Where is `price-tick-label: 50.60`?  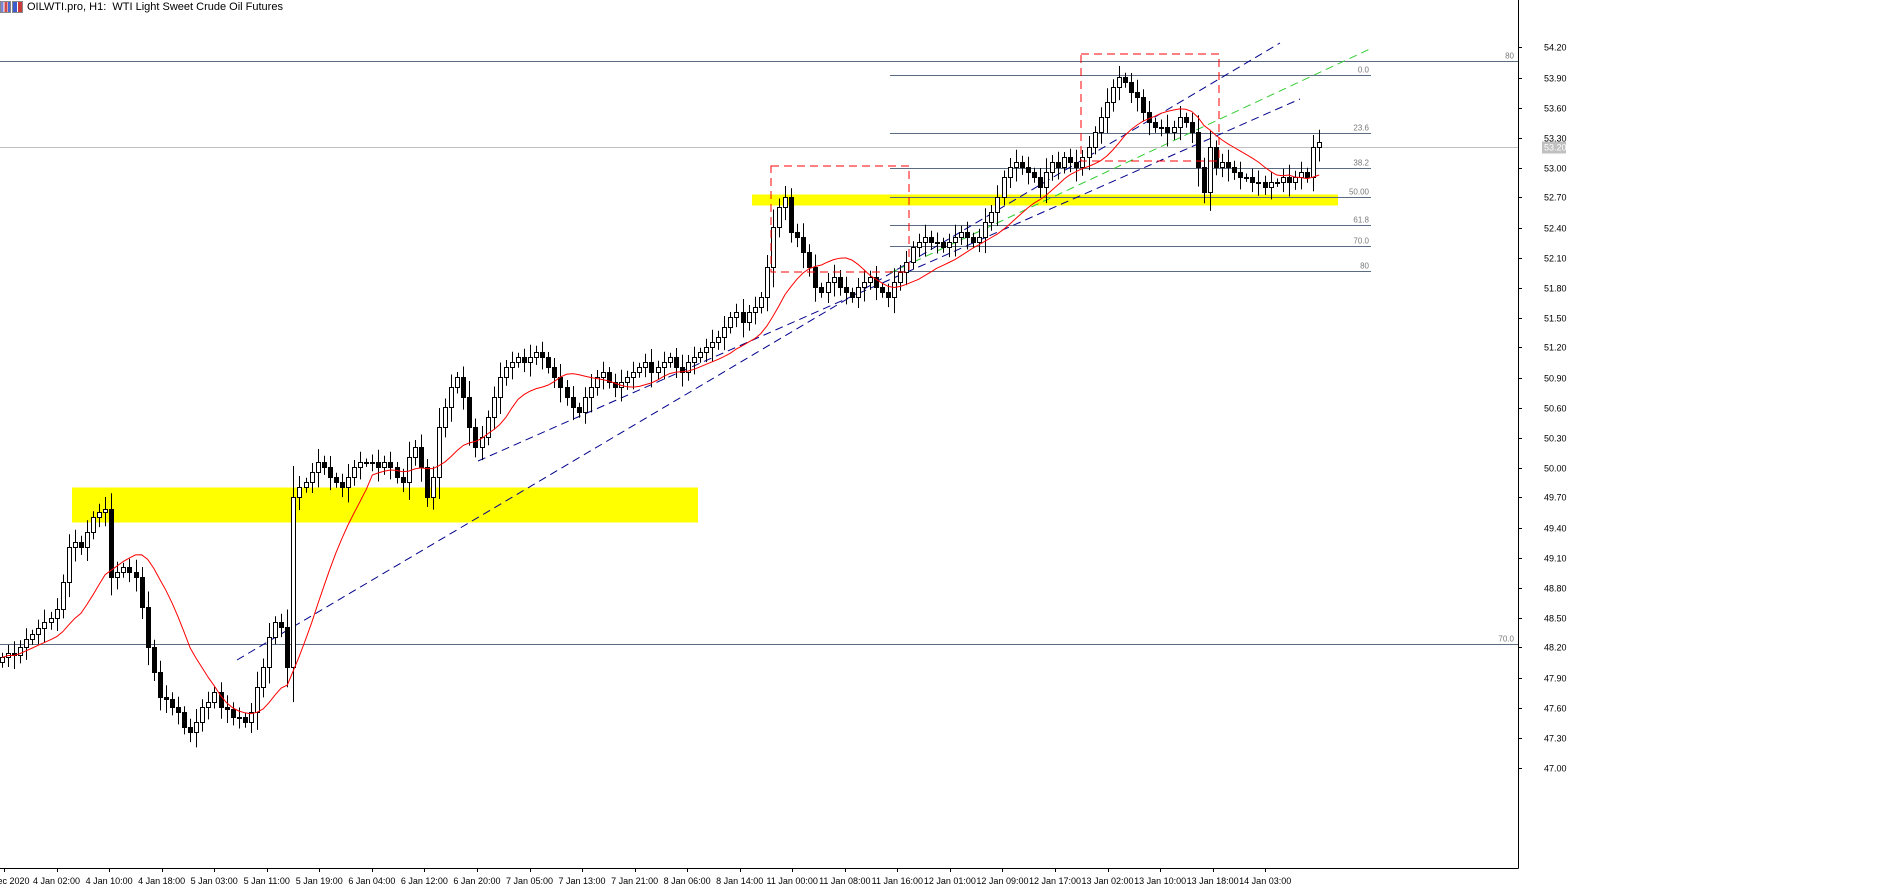 price-tick-label: 50.60 is located at coordinates (1555, 409).